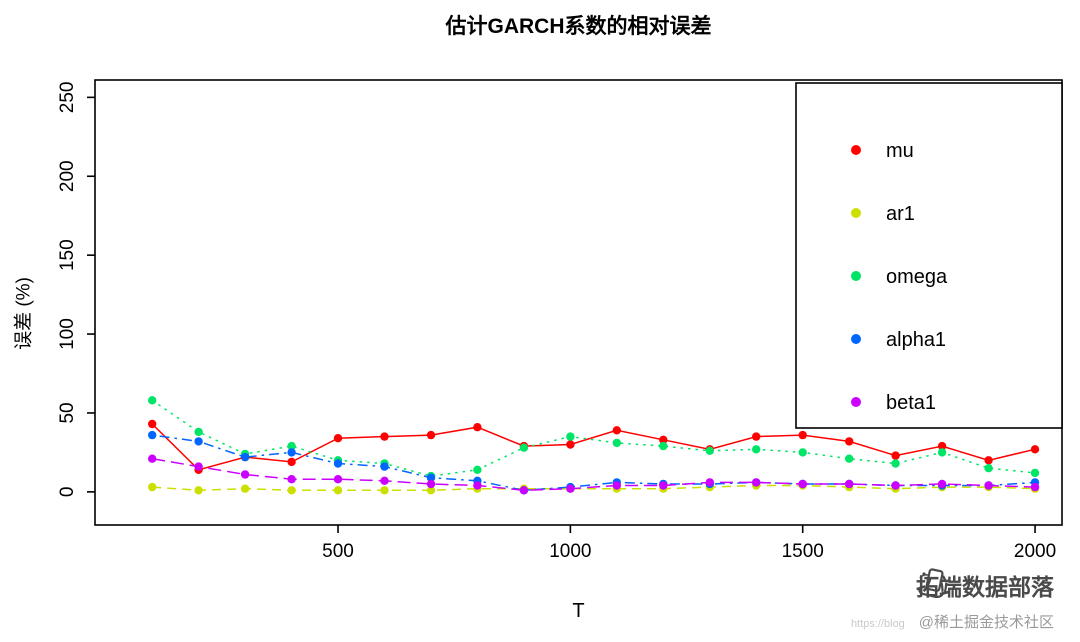  Describe the element at coordinates (67, 492) in the screenshot. I see `y-tick-label: 0` at that location.